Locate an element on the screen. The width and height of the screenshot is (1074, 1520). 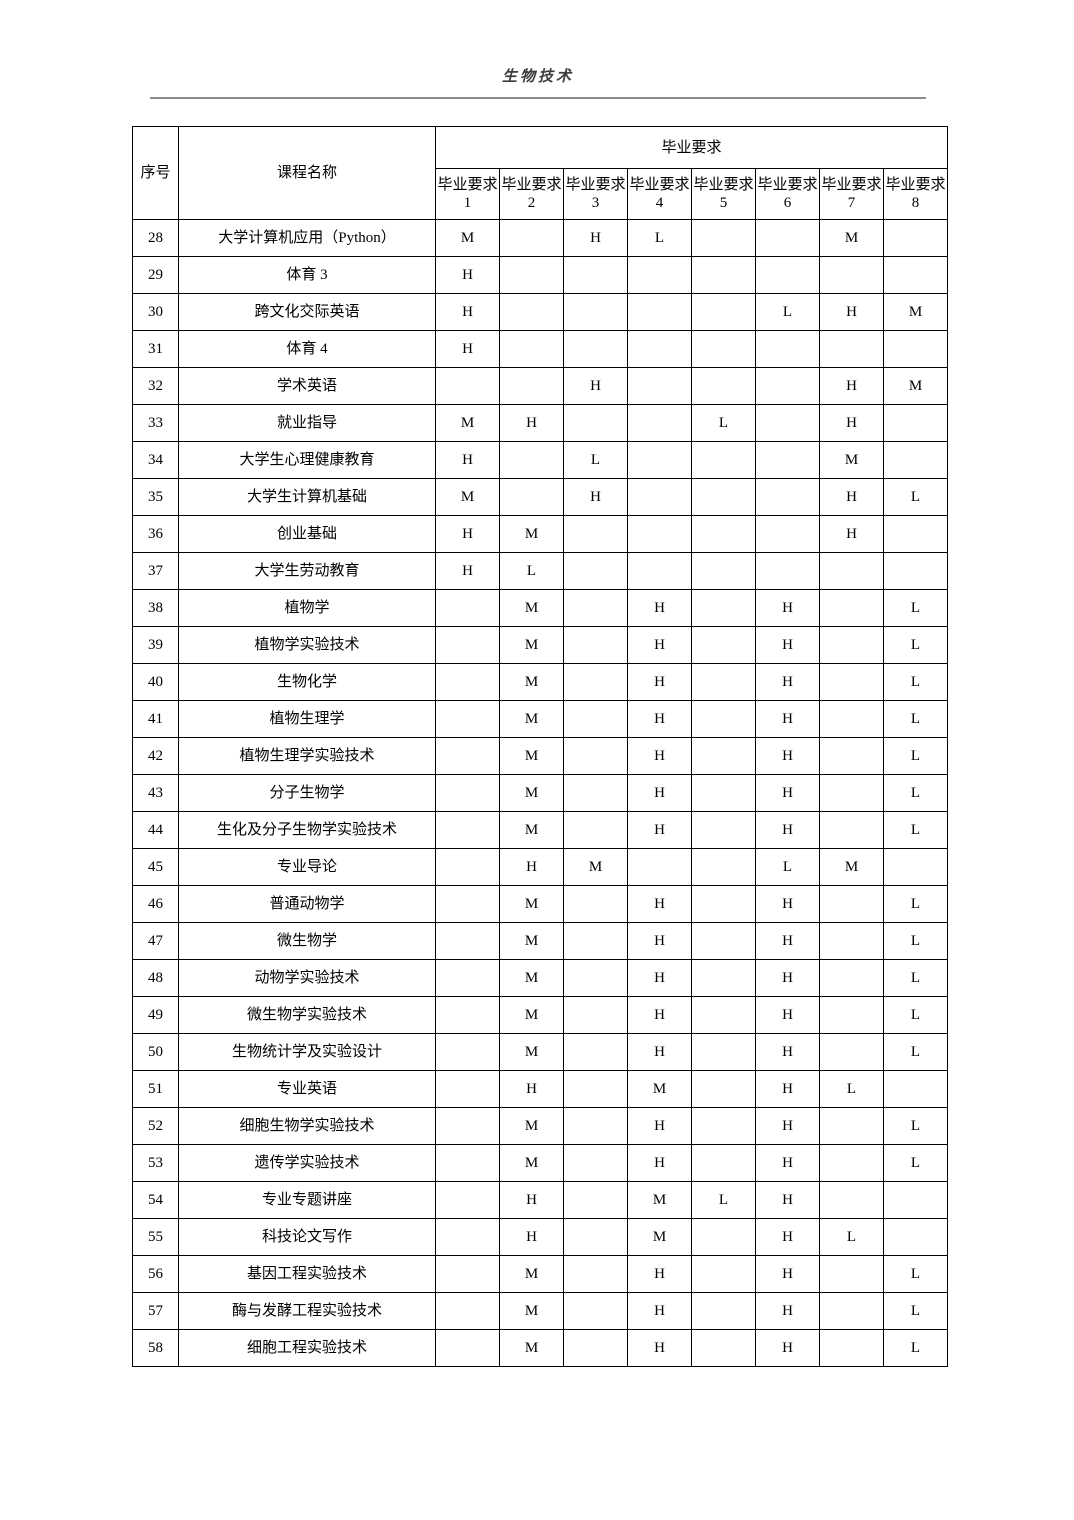
table-row: 32 学术英语 H H M is located at coordinates (540, 386).